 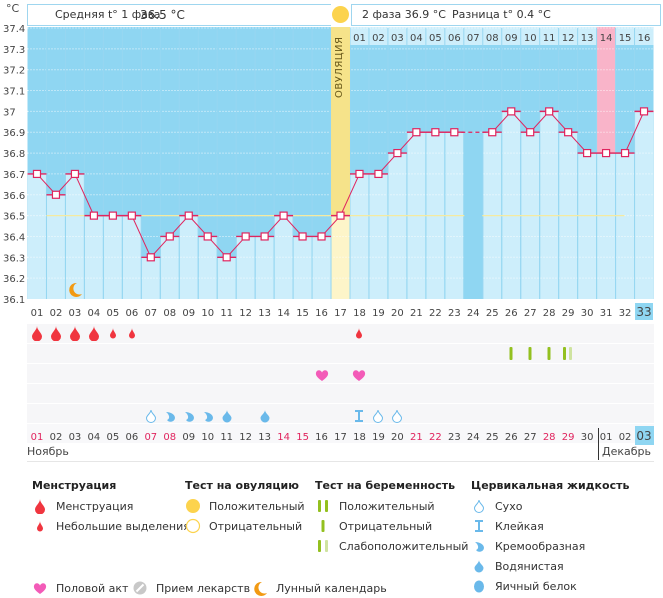 What do you see at coordinates (14, 71) in the screenshot?
I see `y-tick-label: 37.2` at bounding box center [14, 71].